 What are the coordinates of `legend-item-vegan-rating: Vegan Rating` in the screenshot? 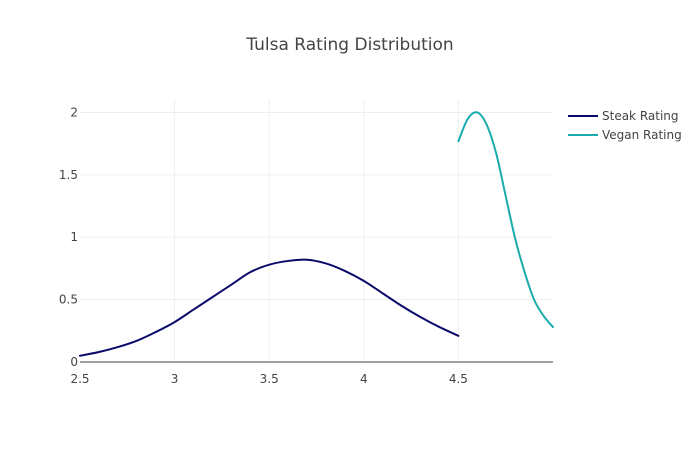 It's located at (625, 135).